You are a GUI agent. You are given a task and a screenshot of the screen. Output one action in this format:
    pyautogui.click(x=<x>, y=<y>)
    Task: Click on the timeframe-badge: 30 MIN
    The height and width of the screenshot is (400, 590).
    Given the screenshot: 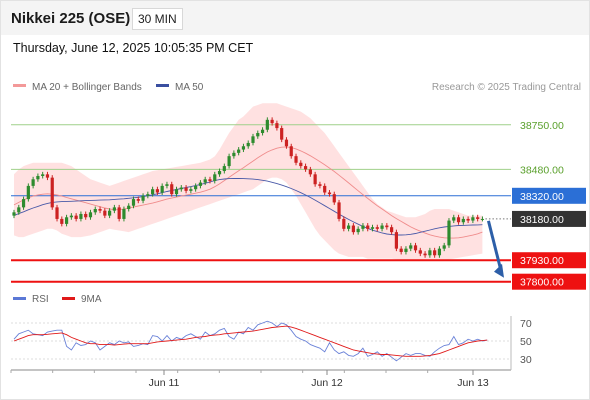 What is the action you would take?
    pyautogui.click(x=157, y=19)
    